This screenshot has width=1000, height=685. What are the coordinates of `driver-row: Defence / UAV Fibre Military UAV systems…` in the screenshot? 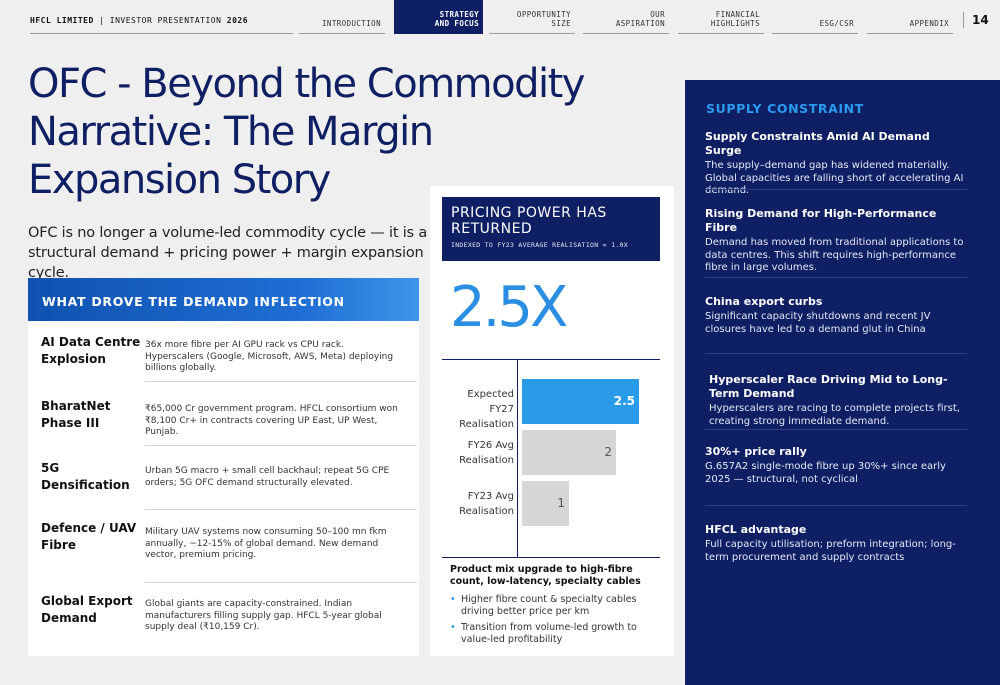 It's located at (223, 547).